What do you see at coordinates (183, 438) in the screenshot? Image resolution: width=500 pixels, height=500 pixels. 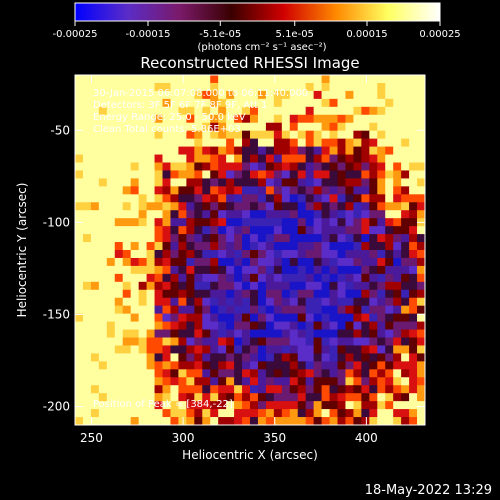 I see `x-tick-label: 300` at bounding box center [183, 438].